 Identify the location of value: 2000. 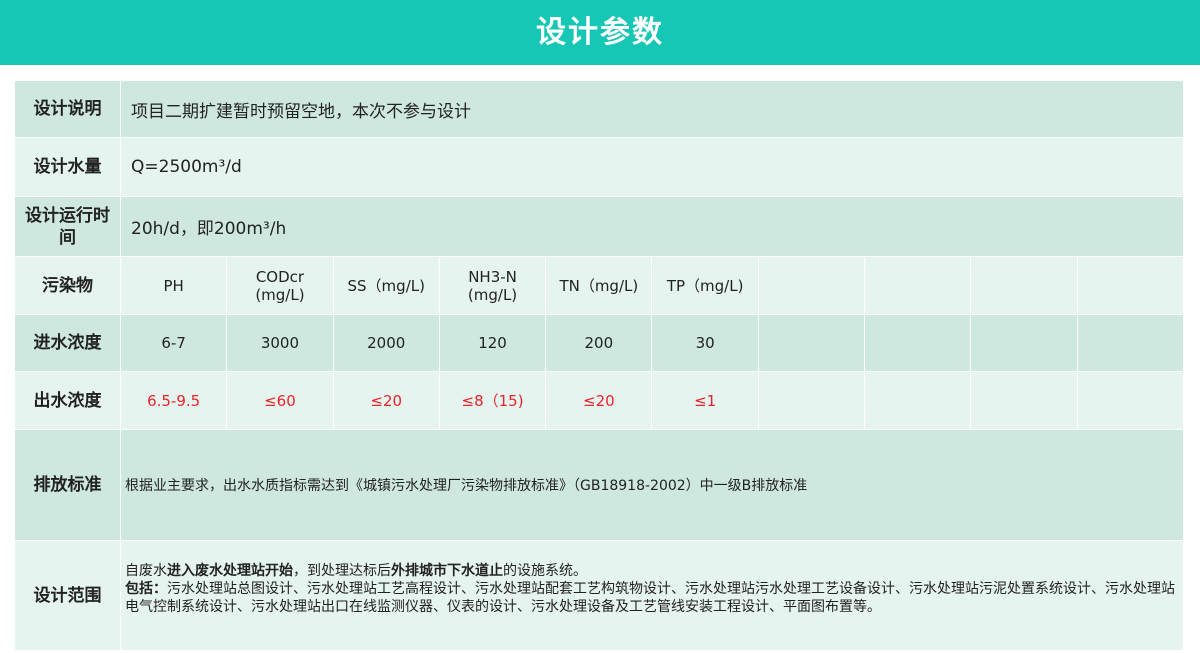
(386, 343).